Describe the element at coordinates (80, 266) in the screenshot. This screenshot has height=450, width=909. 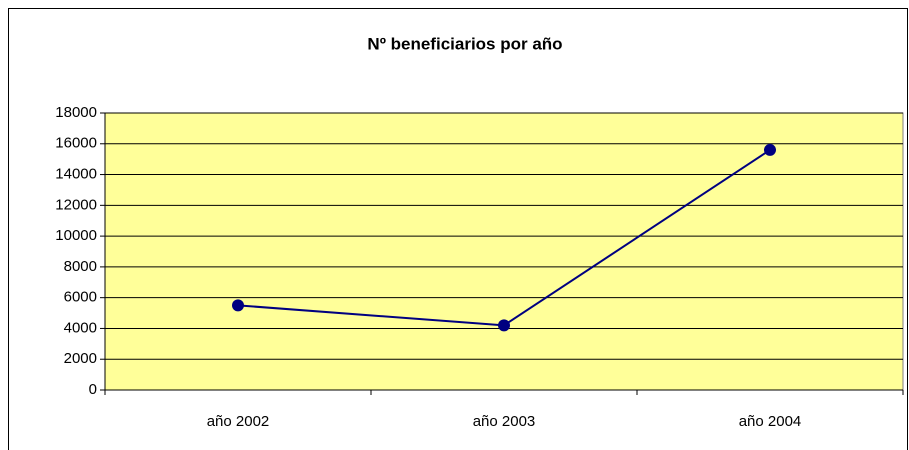
I see `y-tick-label: 8000` at that location.